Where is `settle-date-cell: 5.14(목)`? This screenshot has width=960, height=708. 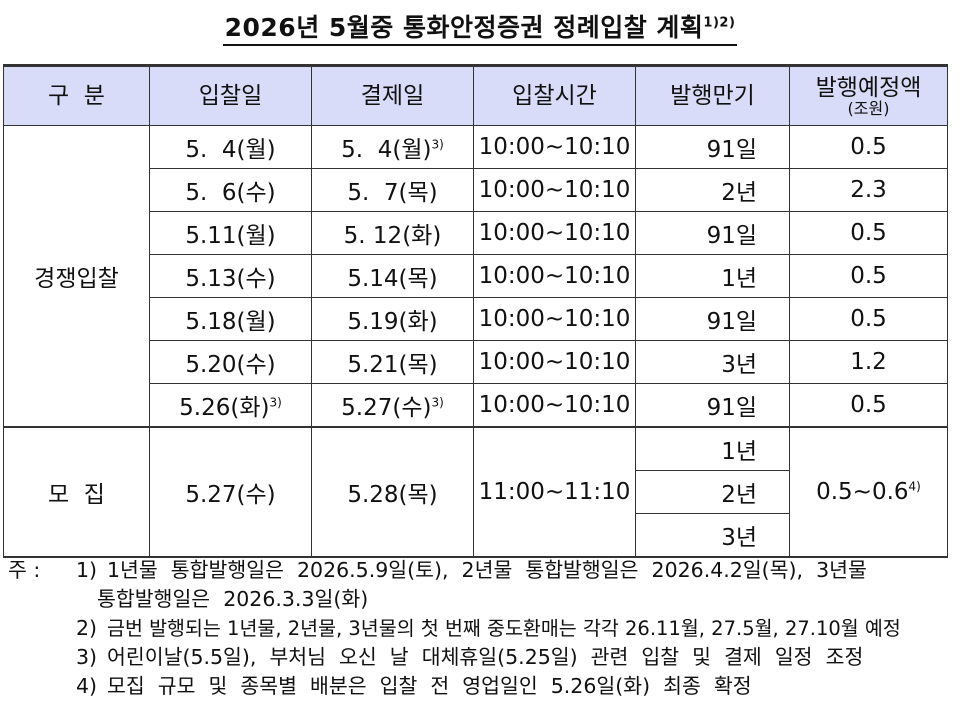
settle-date-cell: 5.14(목) is located at coordinates (392, 276).